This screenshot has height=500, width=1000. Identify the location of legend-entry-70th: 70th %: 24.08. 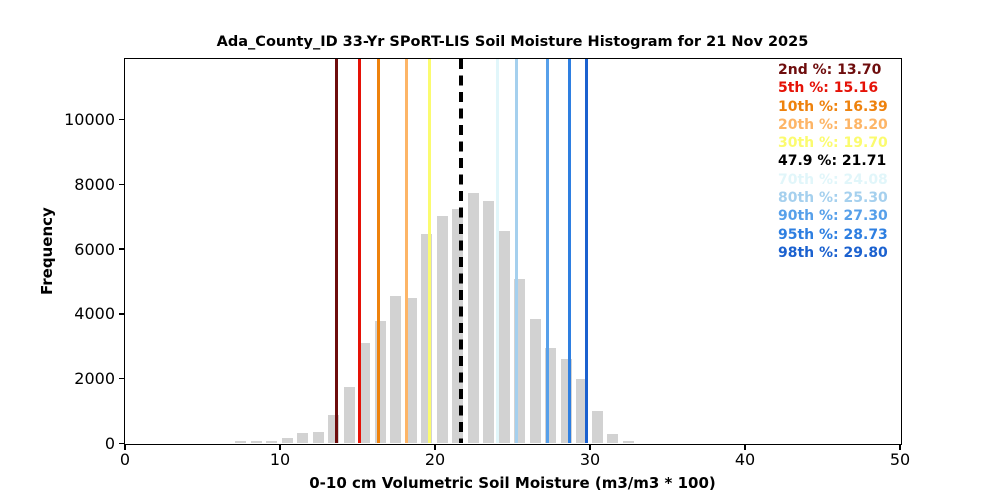
(833, 179).